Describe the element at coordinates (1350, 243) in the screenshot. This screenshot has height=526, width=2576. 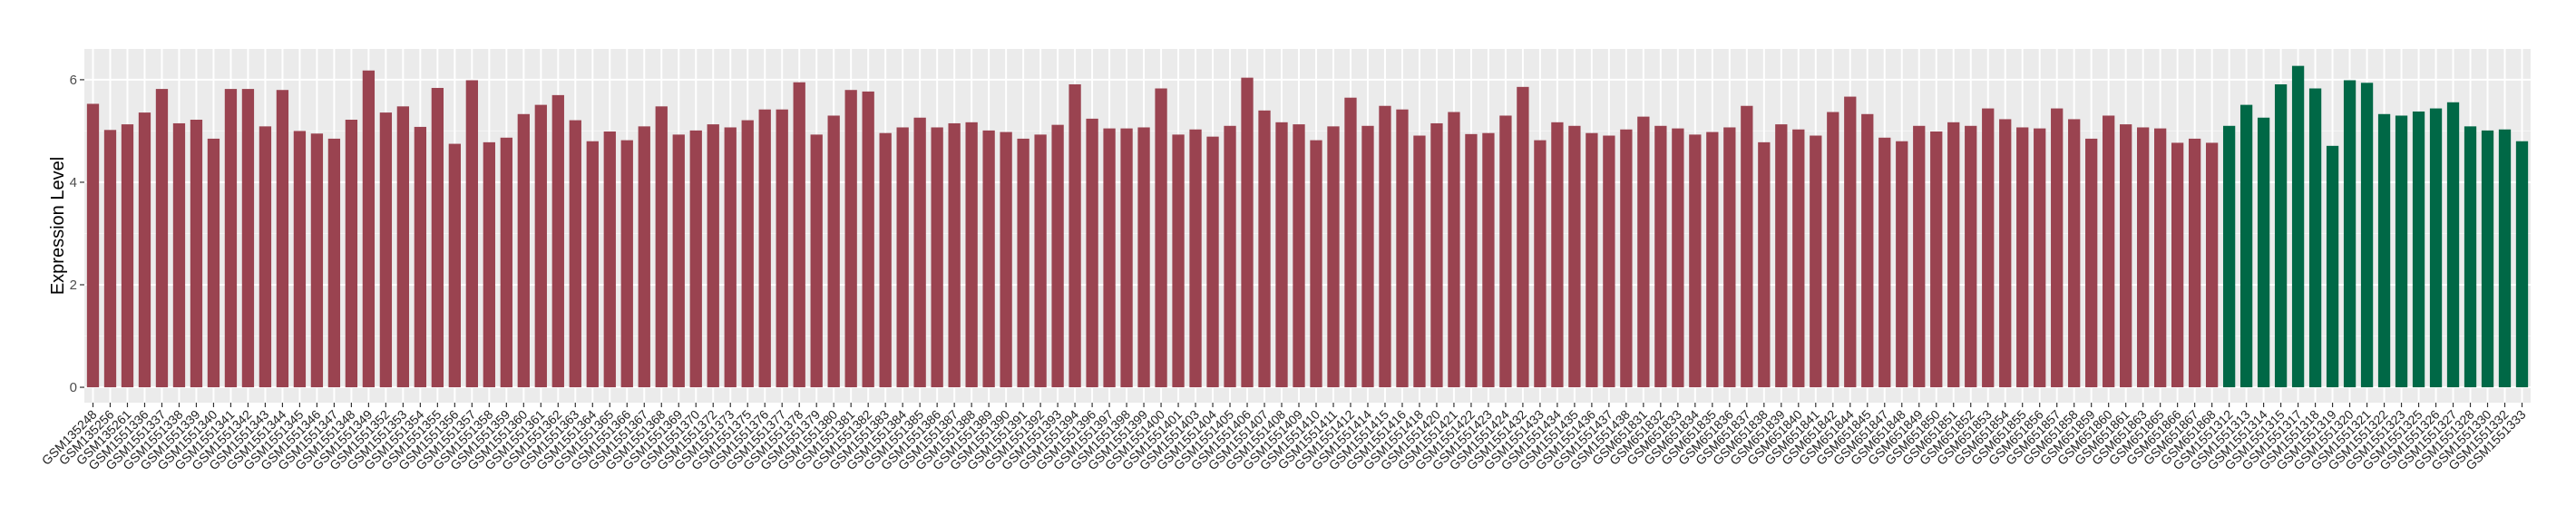
I see `bar-GSM1551412` at that location.